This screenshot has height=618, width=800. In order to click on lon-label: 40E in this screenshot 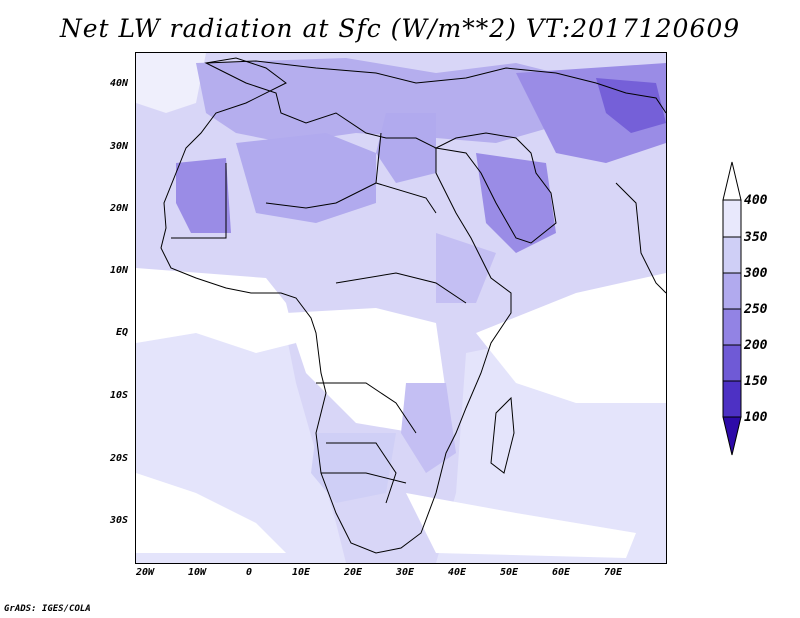, I will do `click(457, 572)`.